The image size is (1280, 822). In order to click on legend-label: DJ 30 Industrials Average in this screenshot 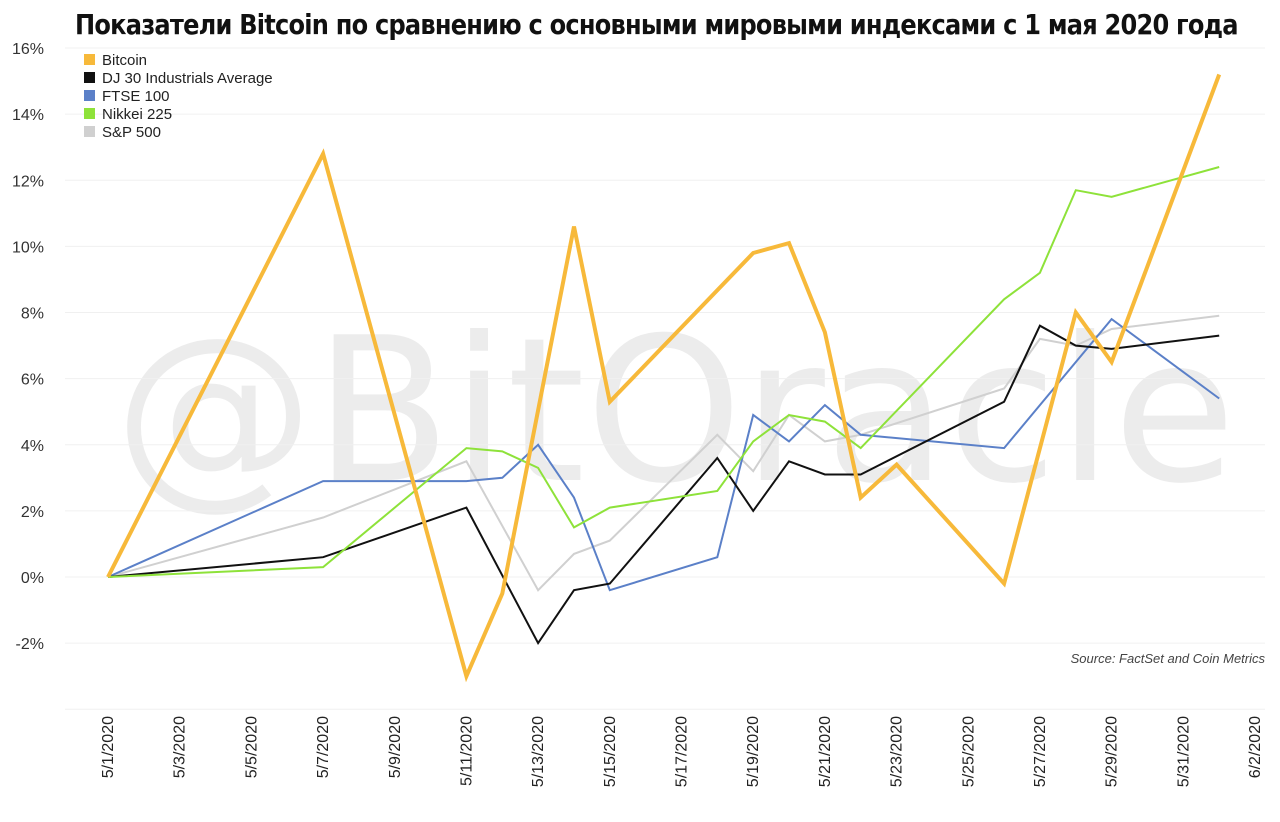, I will do `click(187, 78)`.